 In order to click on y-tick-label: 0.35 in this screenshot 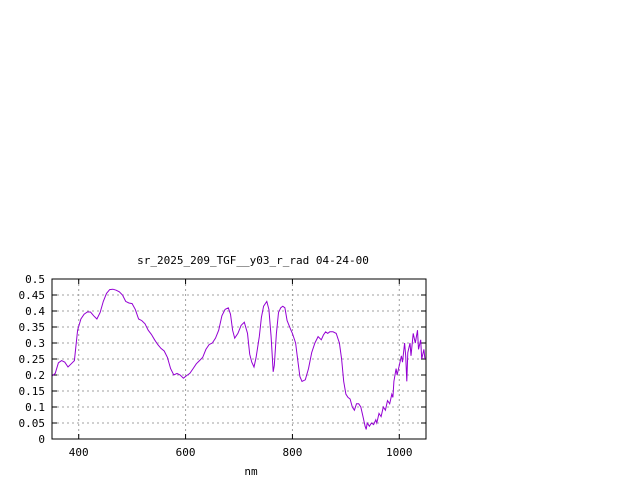, I will do `click(32, 327)`.